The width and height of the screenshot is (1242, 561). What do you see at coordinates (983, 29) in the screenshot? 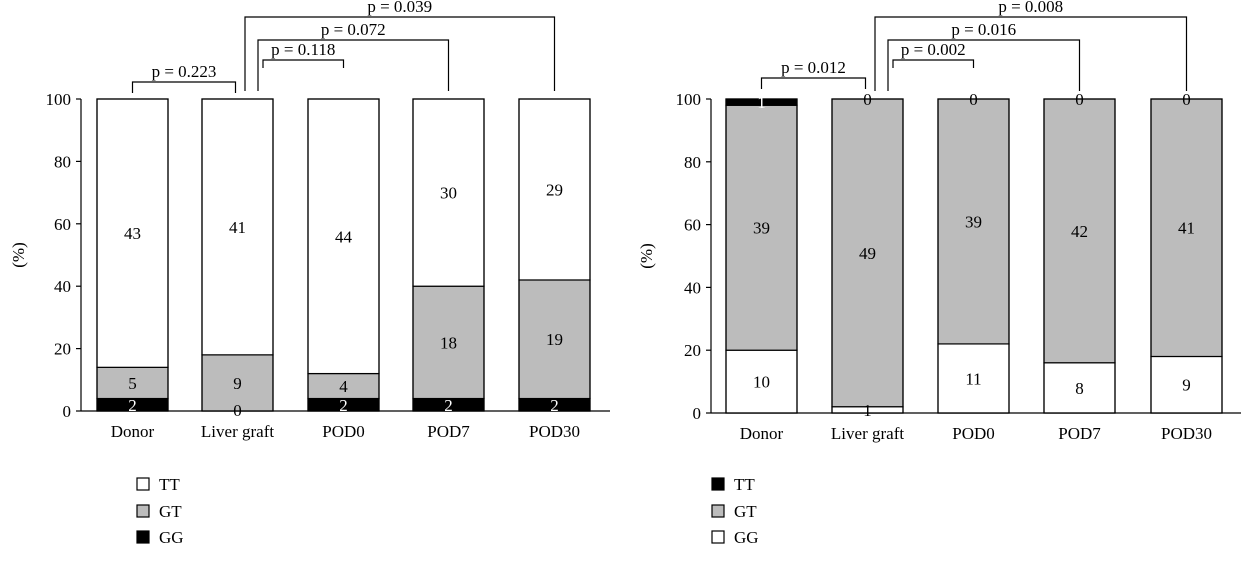
I see `p-value-label: p = 0.016` at bounding box center [983, 29].